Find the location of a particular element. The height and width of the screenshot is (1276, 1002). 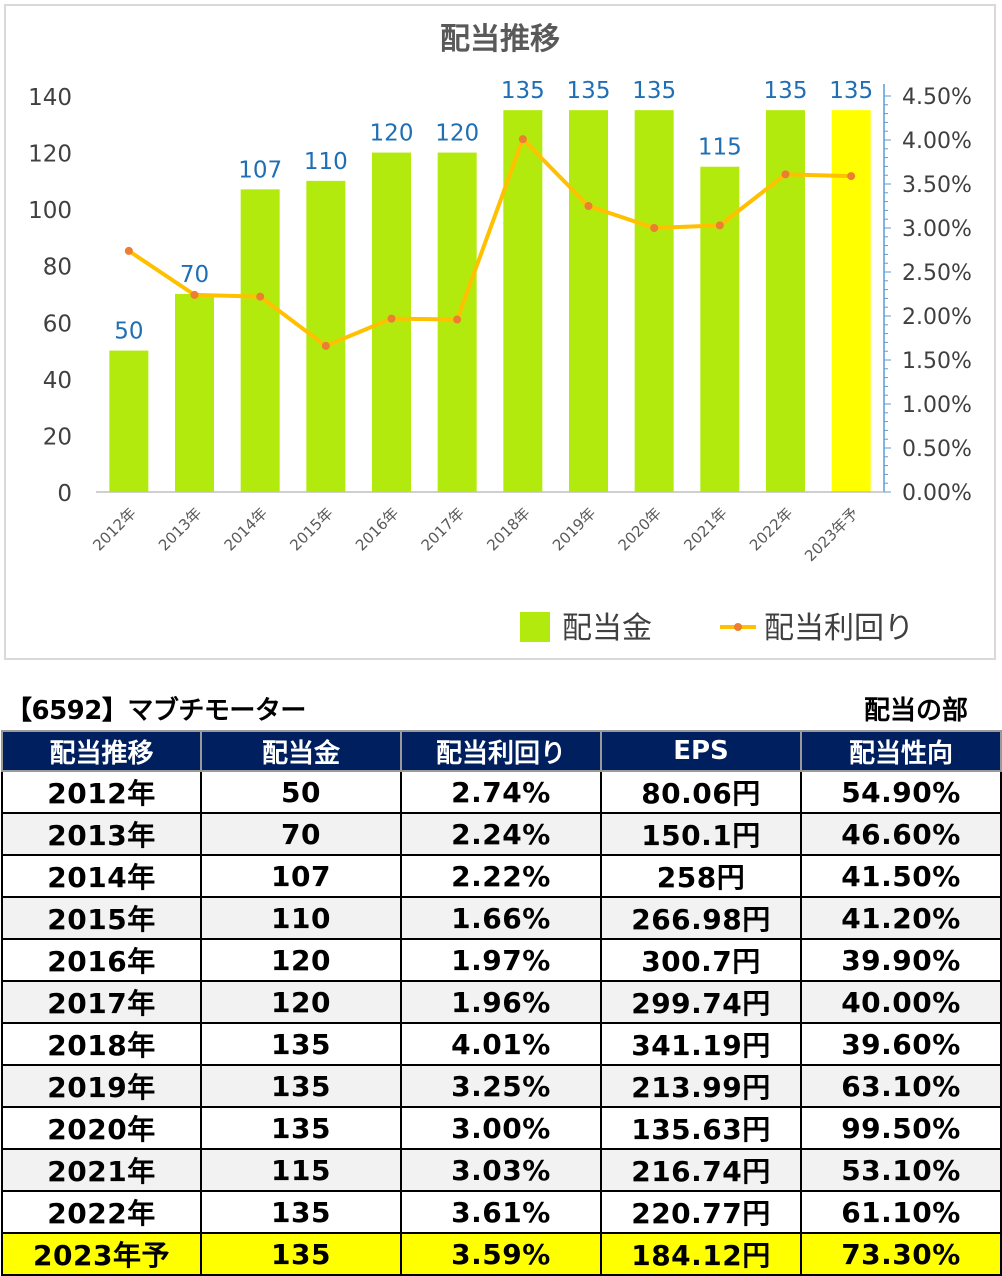

table-row: 2015年 110 1.66% 266.98円 41.20% is located at coordinates (501, 918).